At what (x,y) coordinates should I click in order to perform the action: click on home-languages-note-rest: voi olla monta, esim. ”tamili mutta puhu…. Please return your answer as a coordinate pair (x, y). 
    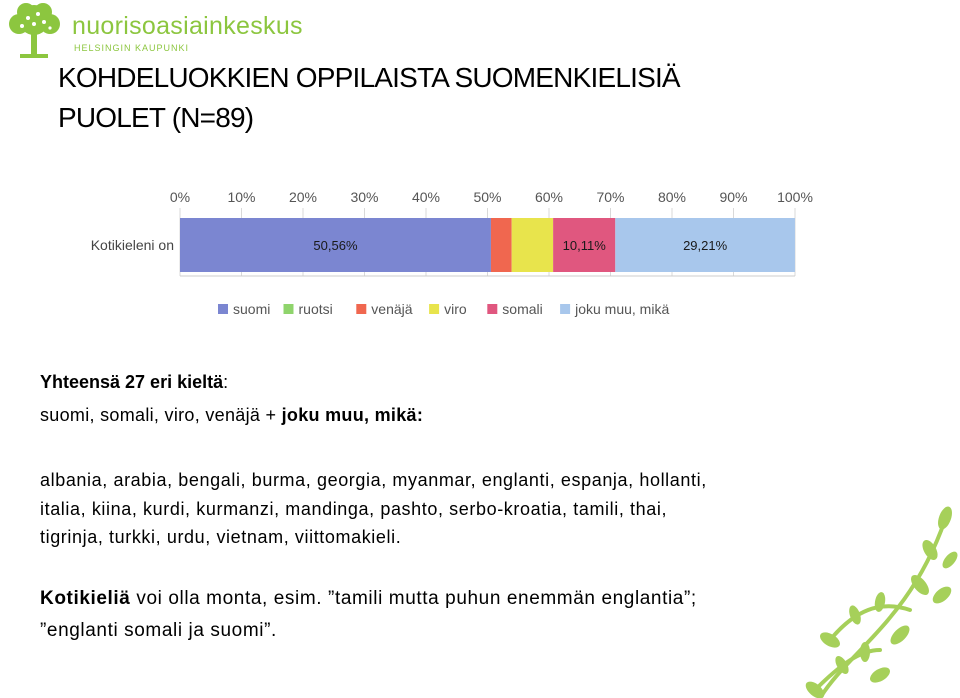
    Looking at the image, I should click on (413, 598).